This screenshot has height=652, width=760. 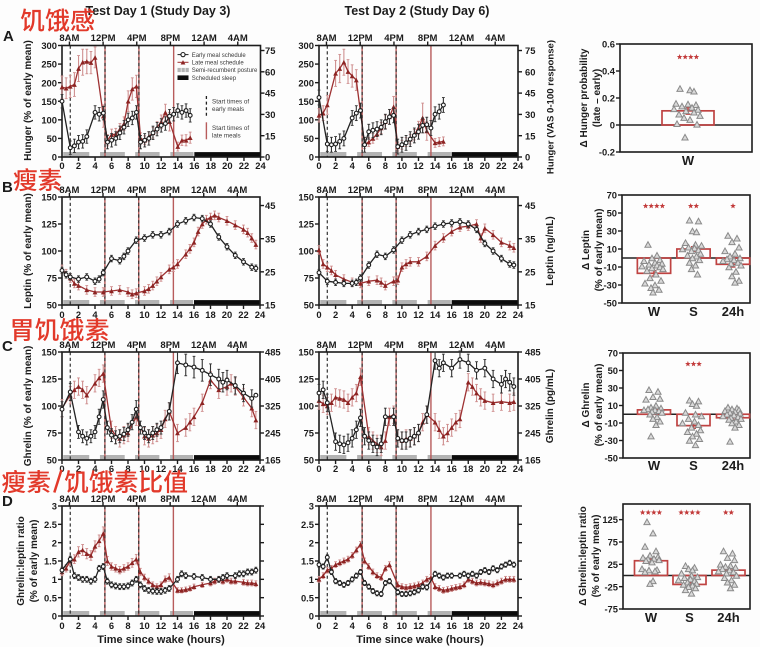 What do you see at coordinates (158, 11) in the screenshot?
I see `svg-text: Test Day 1 (Study Day 3)` at bounding box center [158, 11].